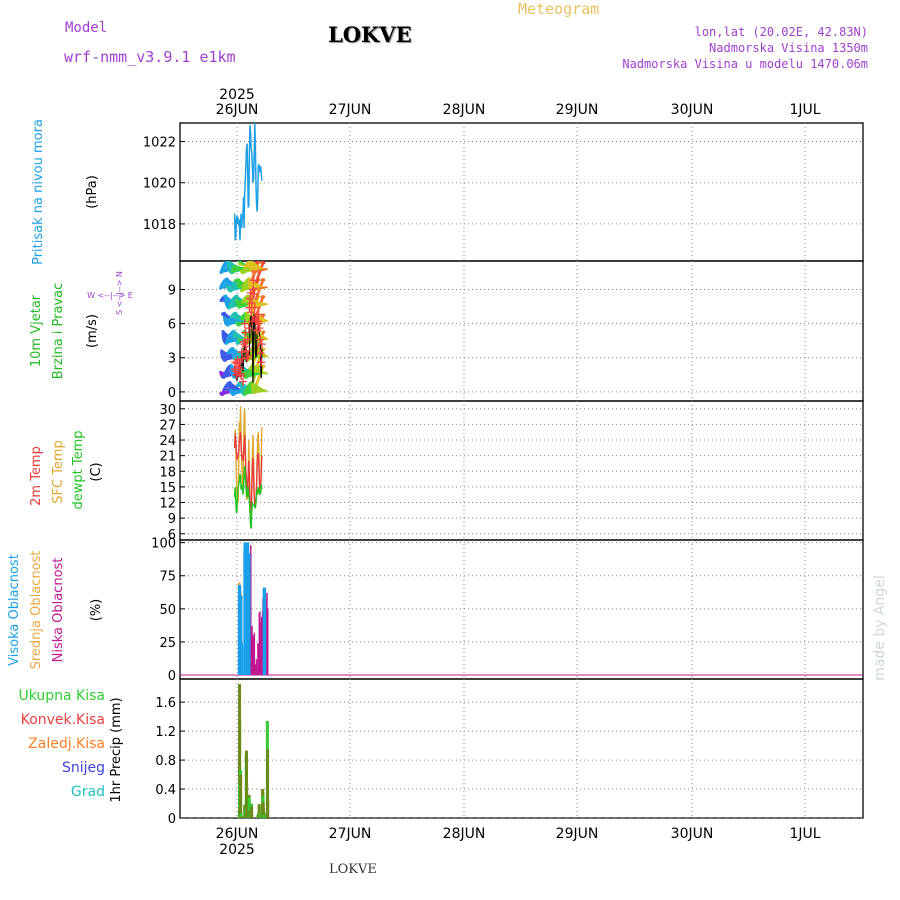 This screenshot has width=900, height=900. Describe the element at coordinates (167, 643) in the screenshot. I see `y-tick-label: 25` at that location.